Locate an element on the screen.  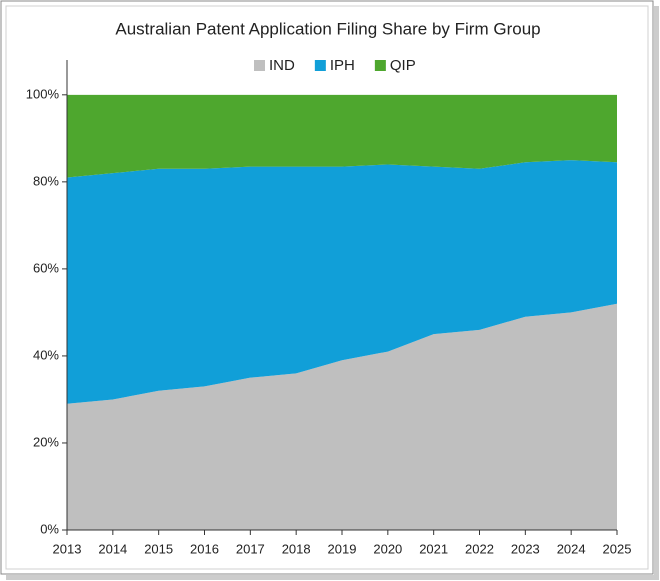
x-tick-label: 2021 is located at coordinates (433, 548).